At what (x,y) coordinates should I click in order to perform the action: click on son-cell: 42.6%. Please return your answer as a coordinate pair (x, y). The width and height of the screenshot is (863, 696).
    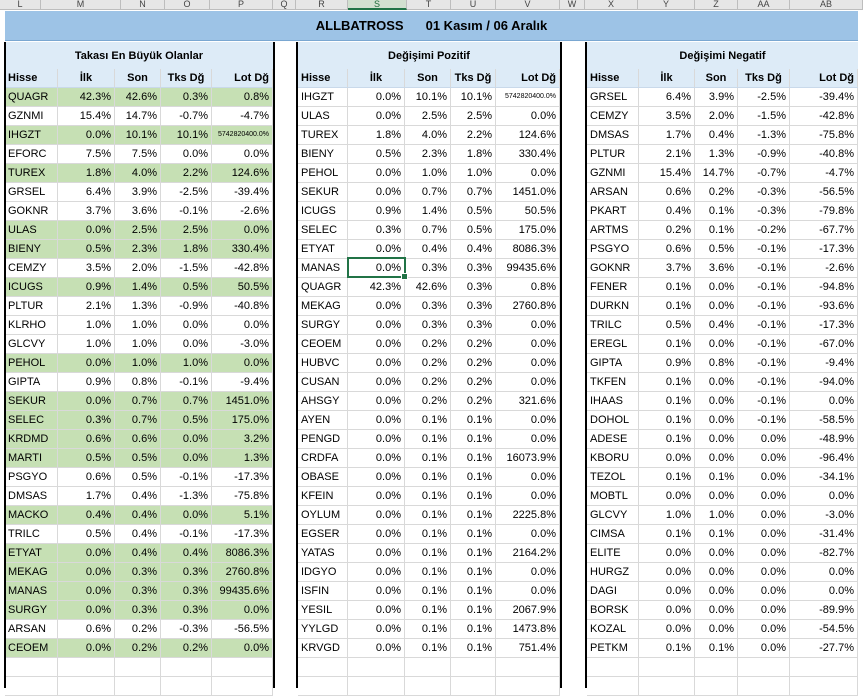
    Looking at the image, I should click on (138, 97).